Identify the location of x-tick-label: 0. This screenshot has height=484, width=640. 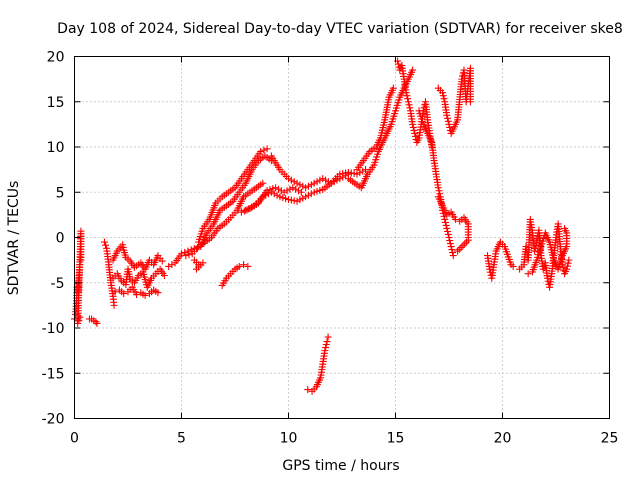
(74, 439).